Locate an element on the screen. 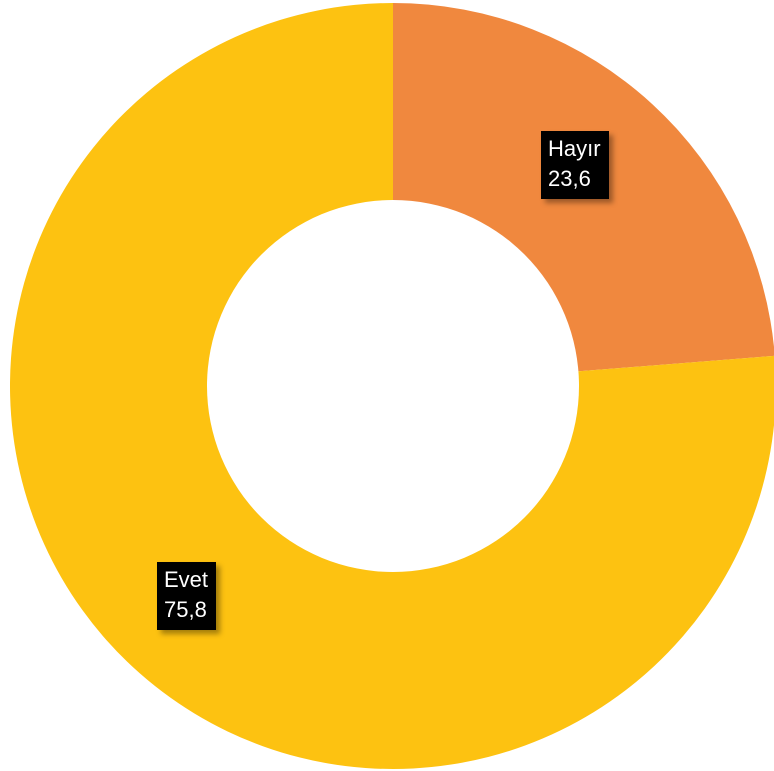  data-label-hayir-value: 23,6 is located at coordinates (569, 178).